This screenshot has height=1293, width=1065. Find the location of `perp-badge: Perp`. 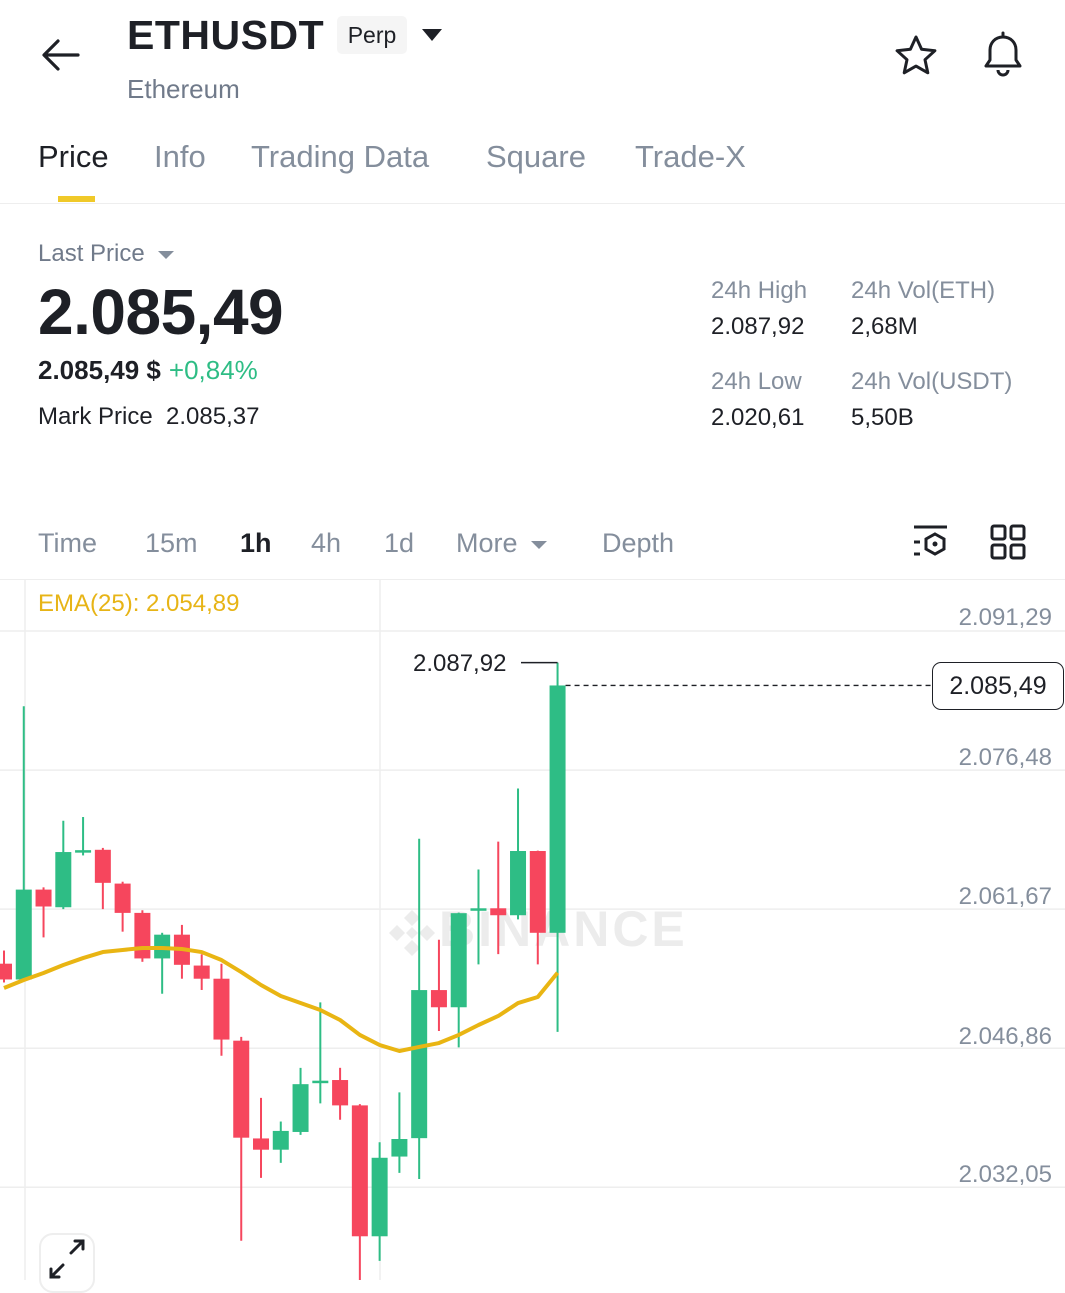

perp-badge: Perp is located at coordinates (372, 35).